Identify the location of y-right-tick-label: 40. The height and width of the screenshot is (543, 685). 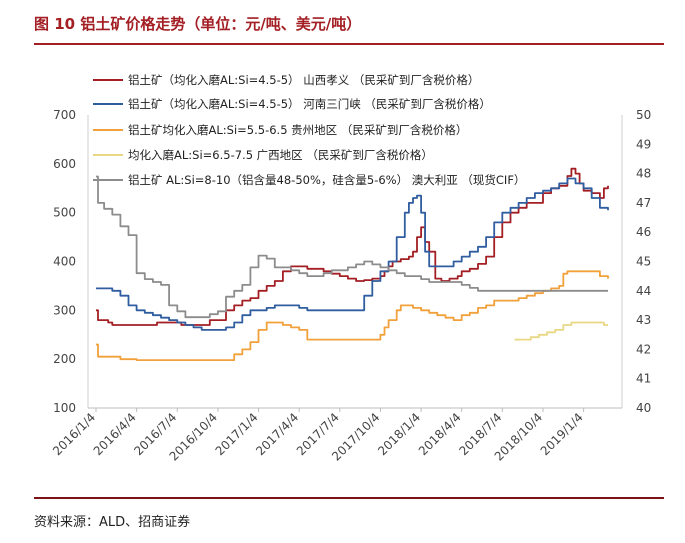
(643, 408).